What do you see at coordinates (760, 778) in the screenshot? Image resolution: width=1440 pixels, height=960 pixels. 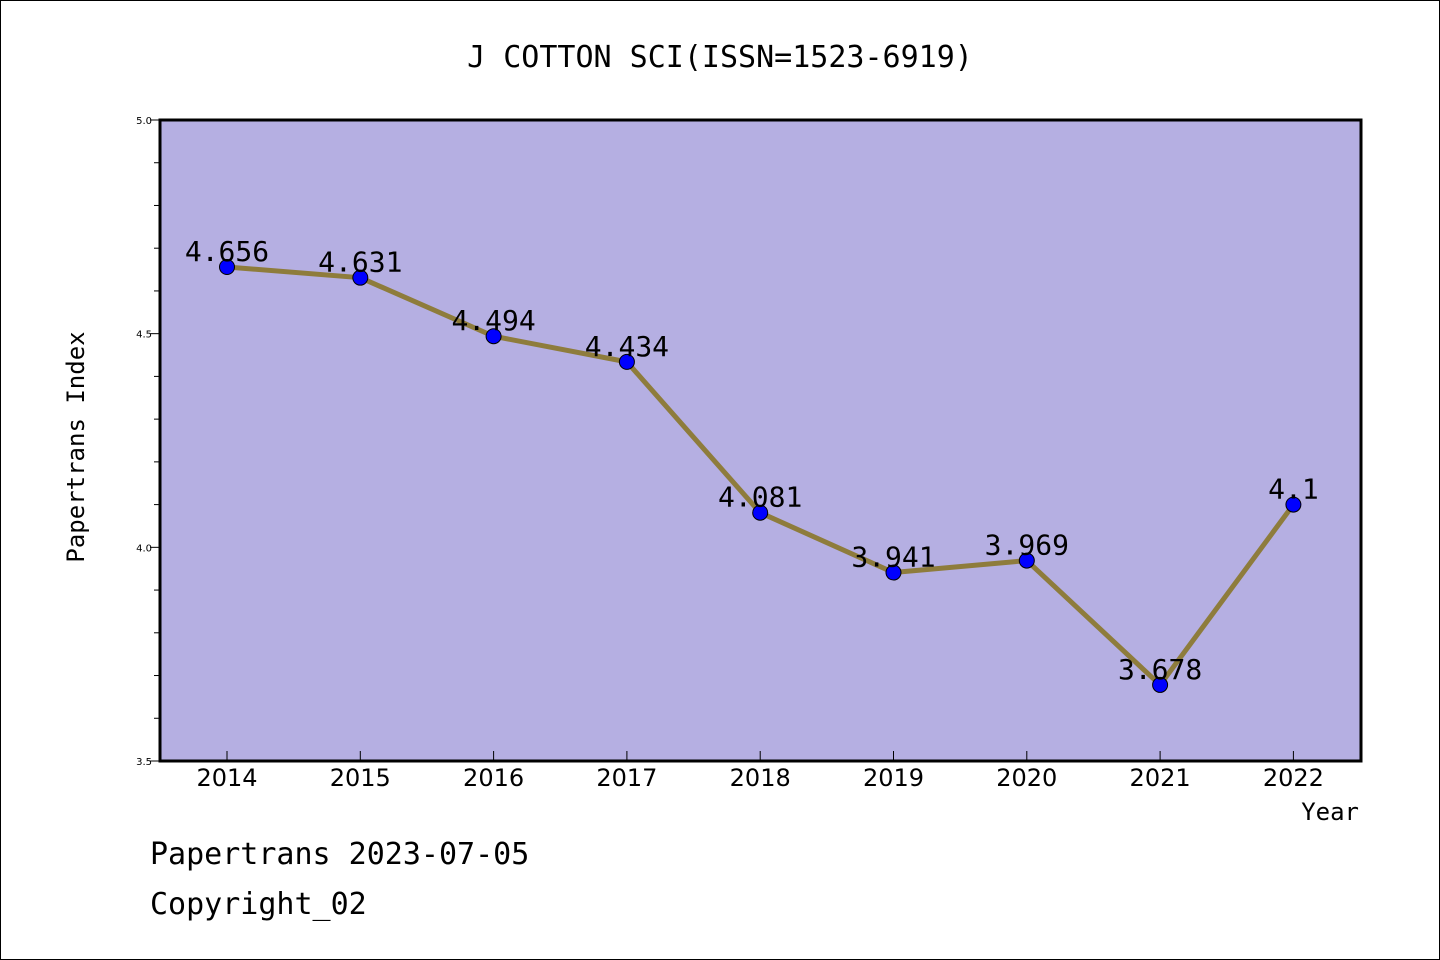 I see `x-tick-label: 2018` at bounding box center [760, 778].